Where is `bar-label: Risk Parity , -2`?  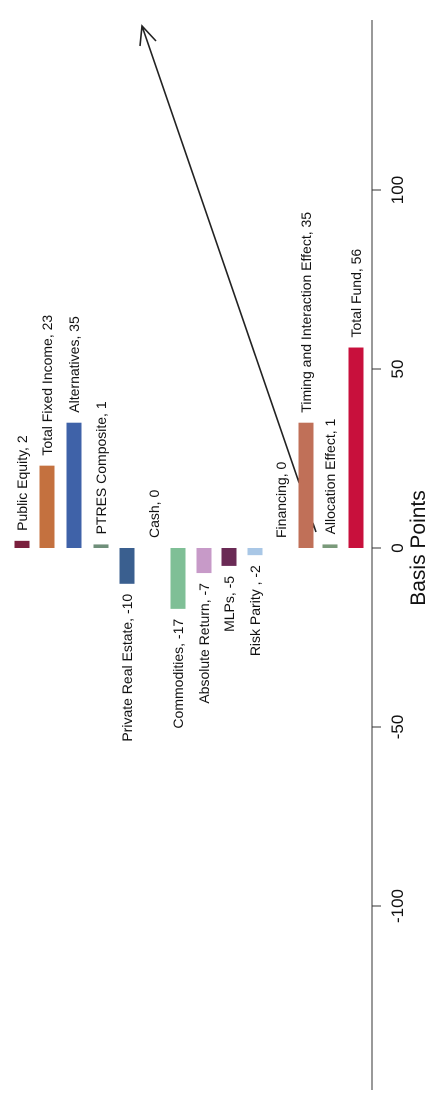 bar-label: Risk Parity , -2 is located at coordinates (255, 610).